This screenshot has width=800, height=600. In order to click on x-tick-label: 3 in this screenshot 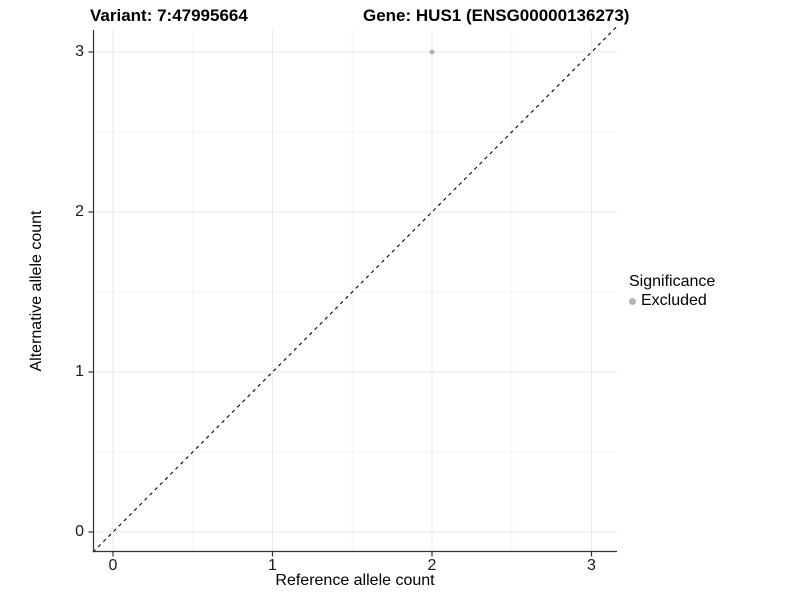, I will do `click(591, 565)`.